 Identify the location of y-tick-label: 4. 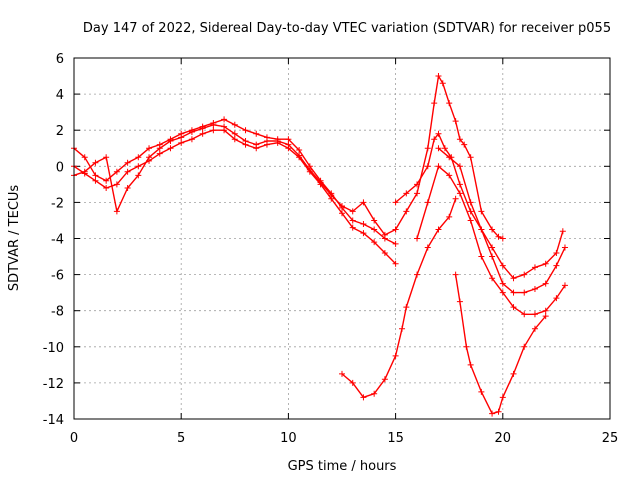
(60, 95).